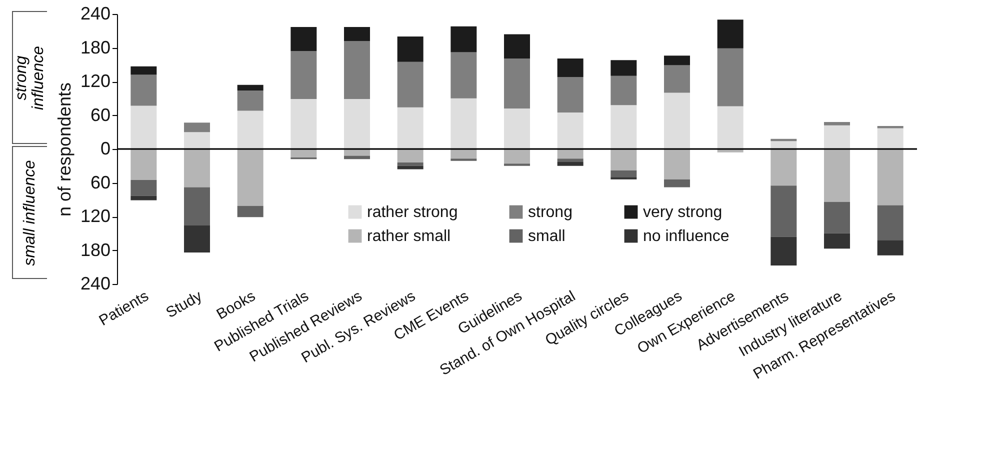 Image resolution: width=991 pixels, height=454 pixels. What do you see at coordinates (412, 212) in the screenshot?
I see `legend-label: rather strong` at bounding box center [412, 212].